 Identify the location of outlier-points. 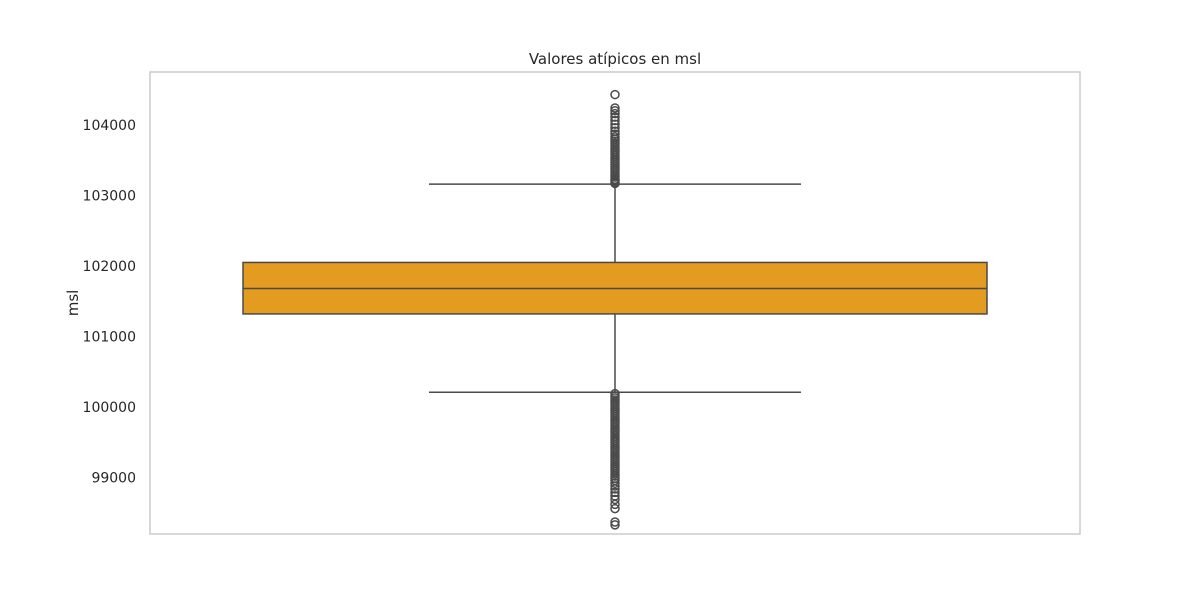
(615, 309).